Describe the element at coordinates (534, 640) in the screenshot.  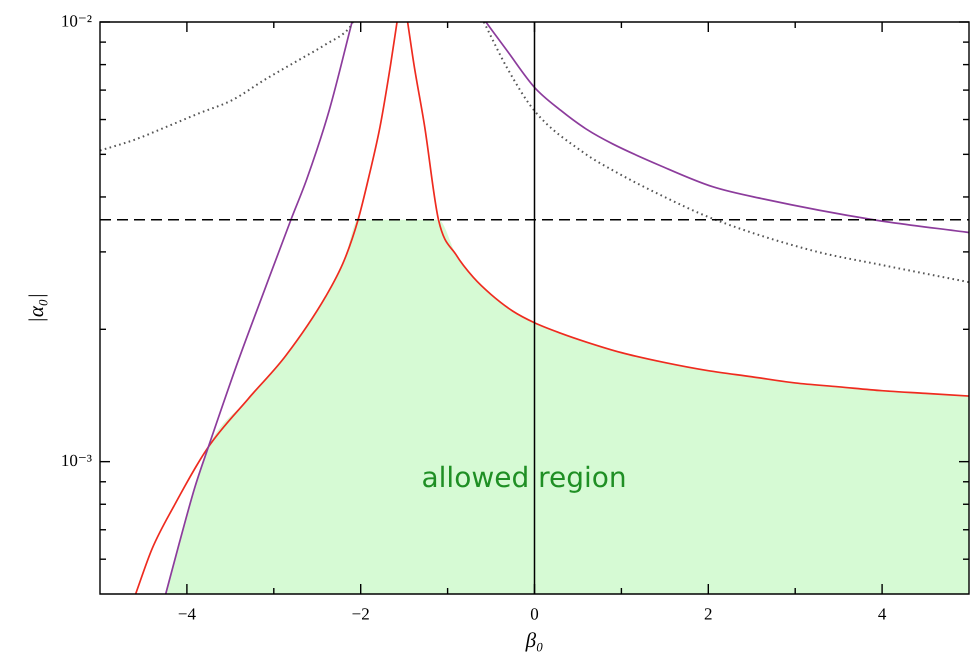
I see `x-axis-title: β₀` at that location.